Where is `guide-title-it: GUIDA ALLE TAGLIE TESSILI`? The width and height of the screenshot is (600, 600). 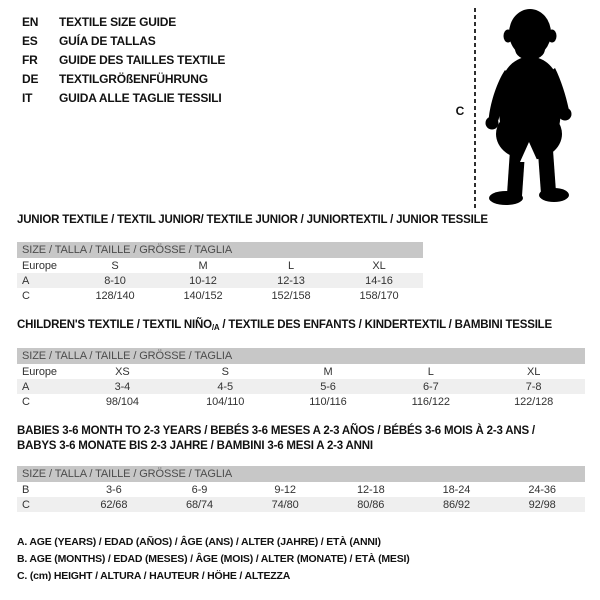
guide-title-it: GUIDA ALLE TAGLIE TESSILI is located at coordinates (140, 97).